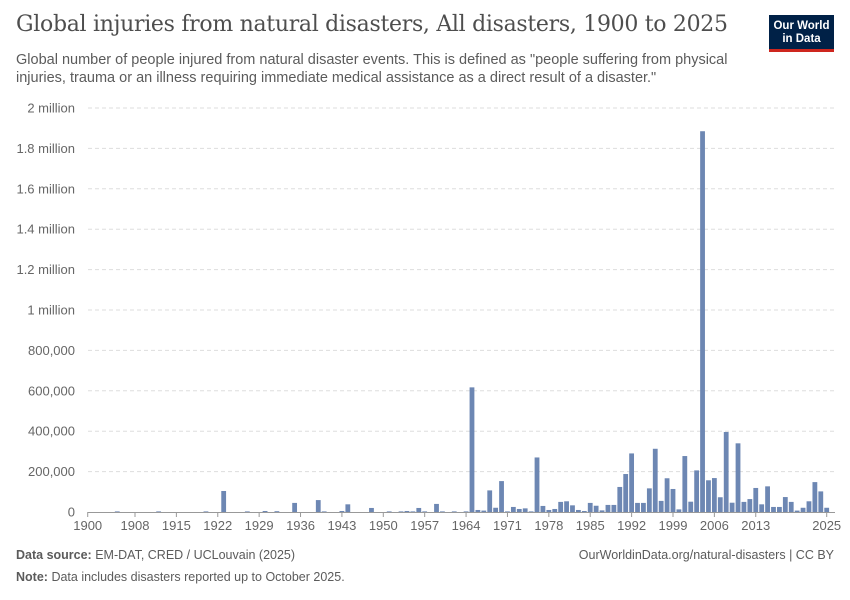 The height and width of the screenshot is (600, 850). Describe the element at coordinates (478, 510) in the screenshot. I see `bar-1966` at that location.